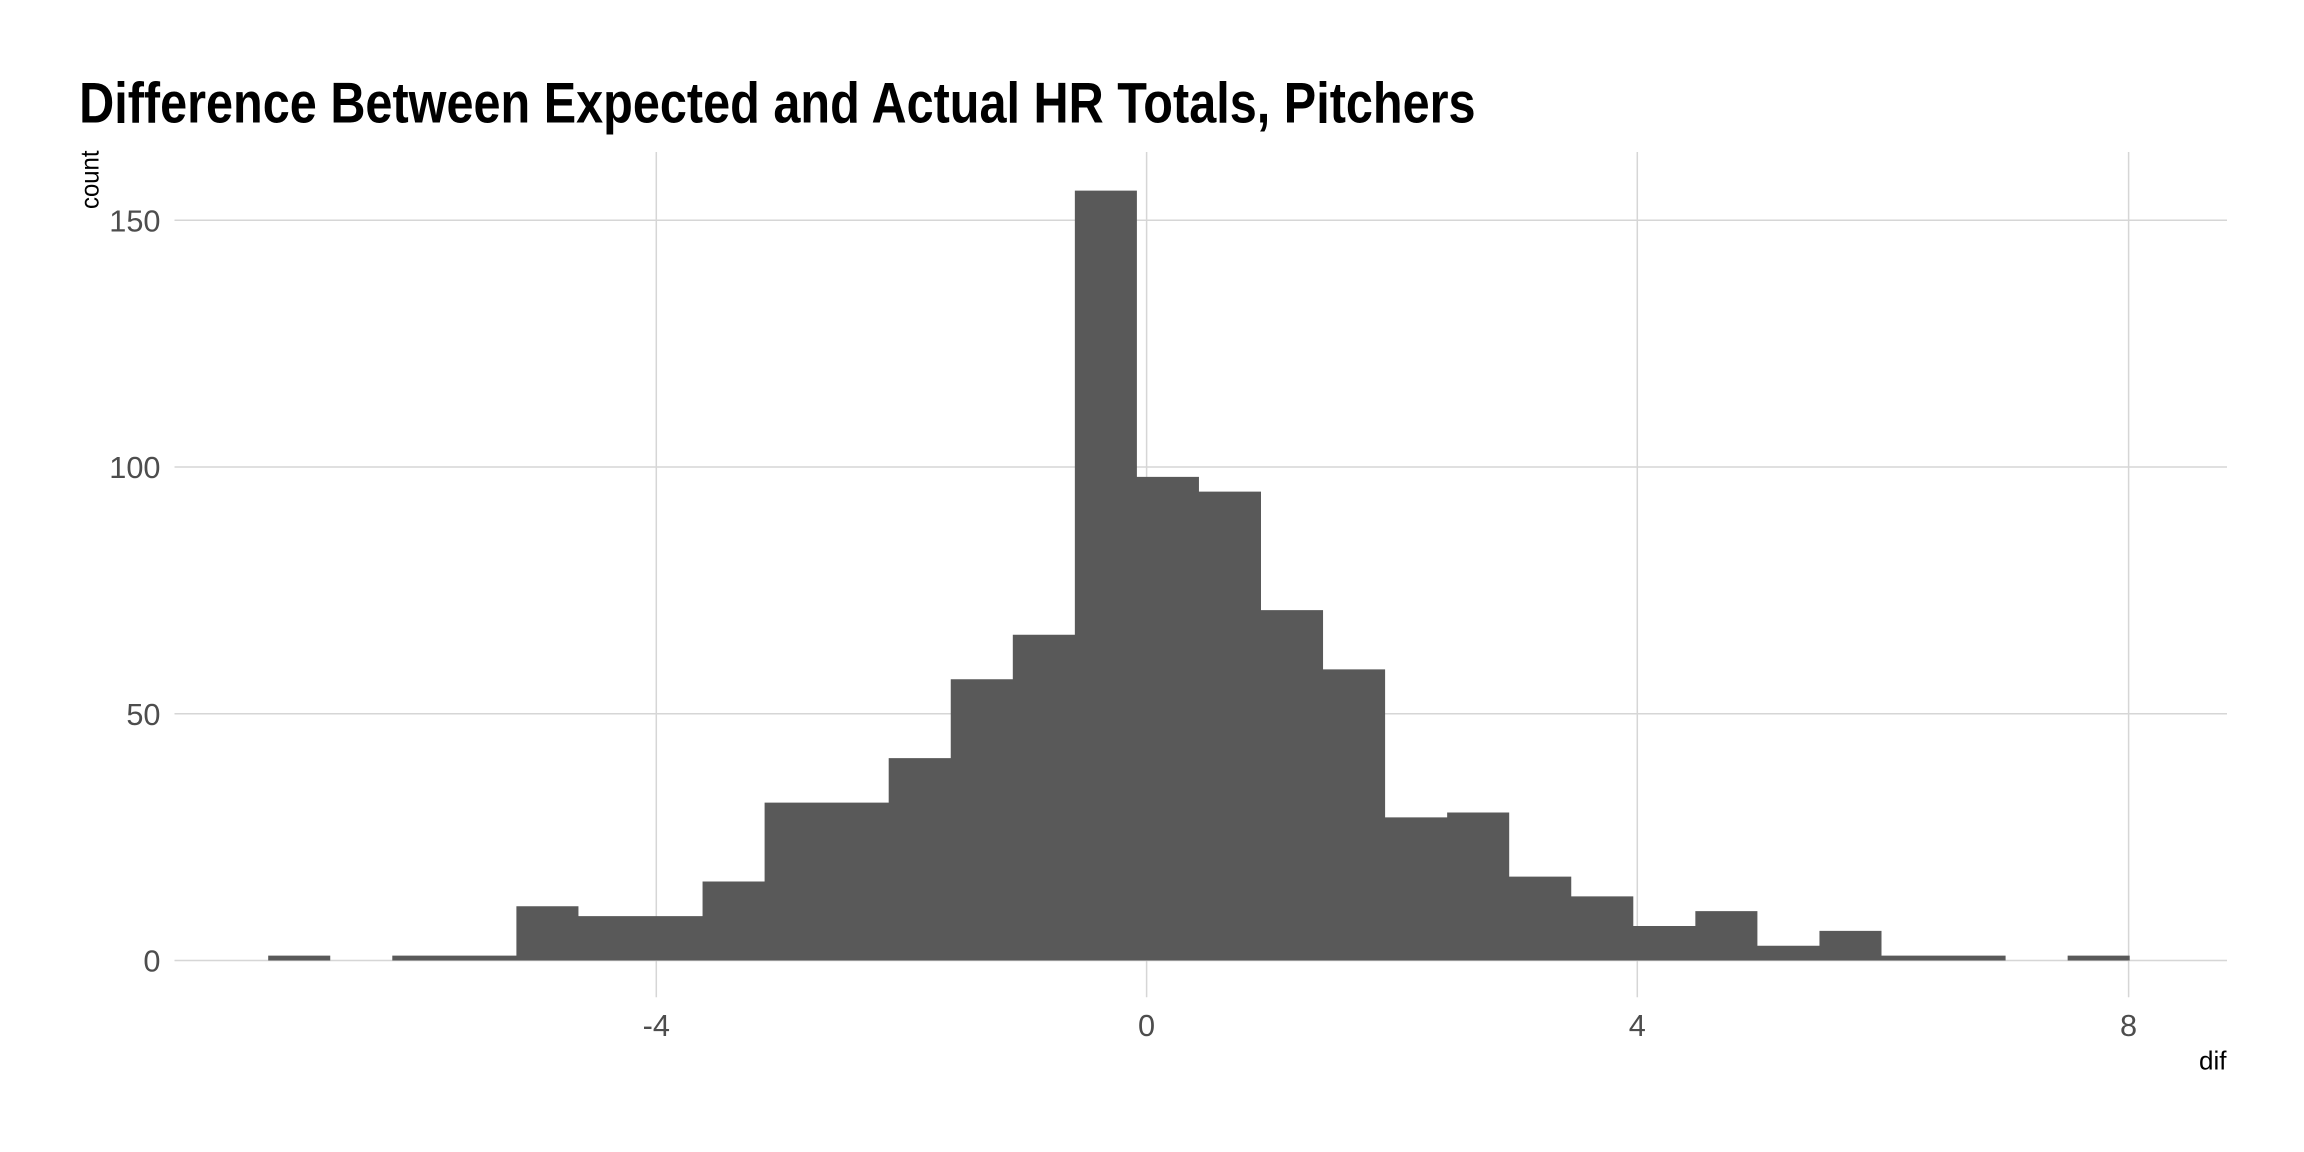  What do you see at coordinates (134, 220) in the screenshot?
I see `svg-text: 150` at bounding box center [134, 220].